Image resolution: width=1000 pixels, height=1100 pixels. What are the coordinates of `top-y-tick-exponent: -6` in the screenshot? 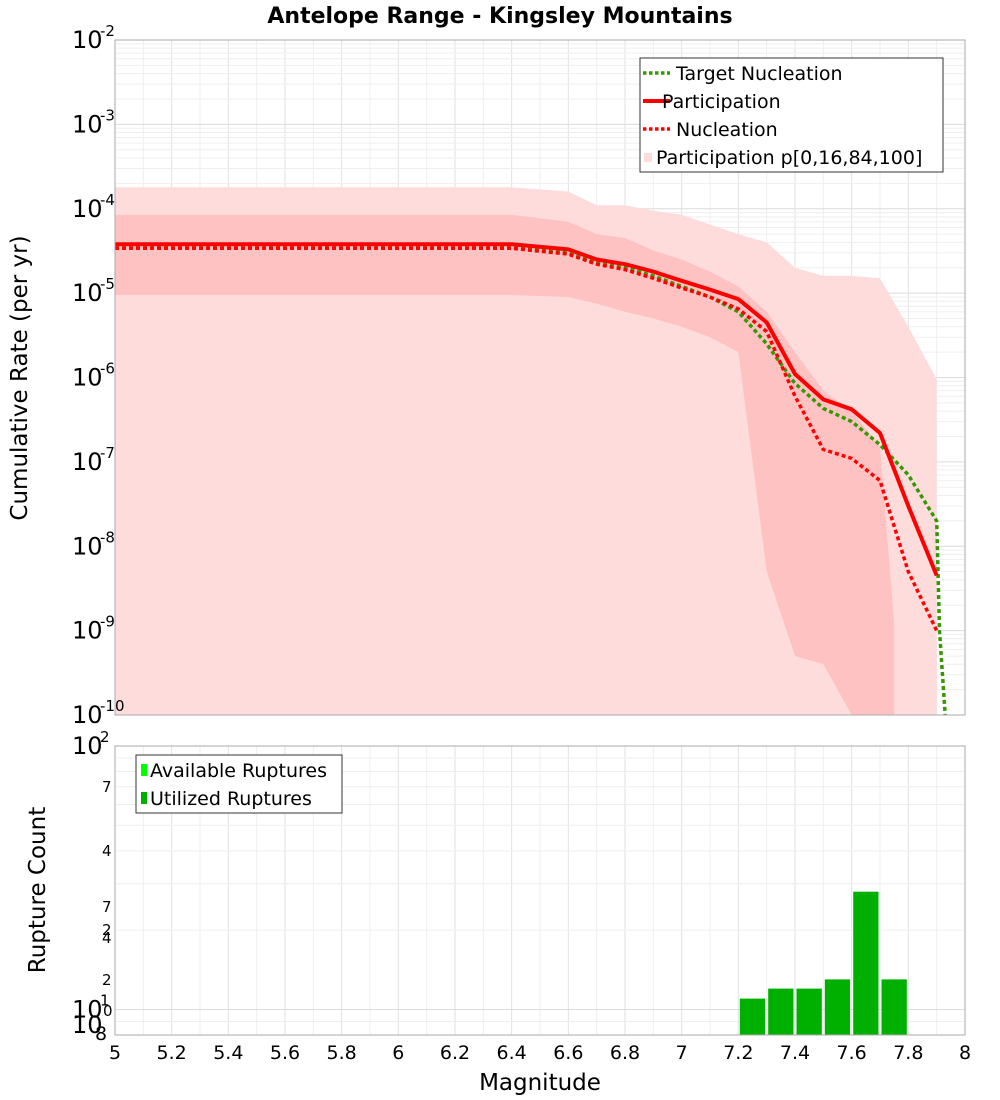 It's located at (107, 369).